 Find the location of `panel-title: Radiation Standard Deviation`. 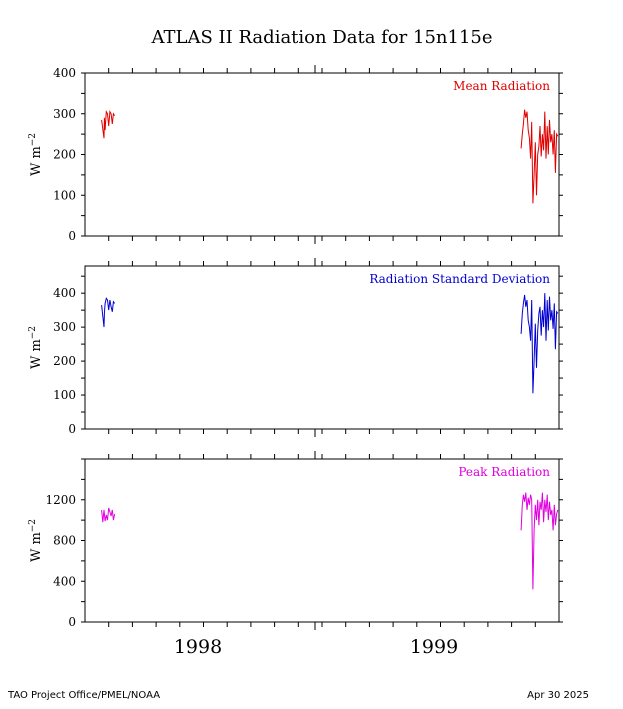

panel-title: Radiation Standard Deviation is located at coordinates (459, 279).